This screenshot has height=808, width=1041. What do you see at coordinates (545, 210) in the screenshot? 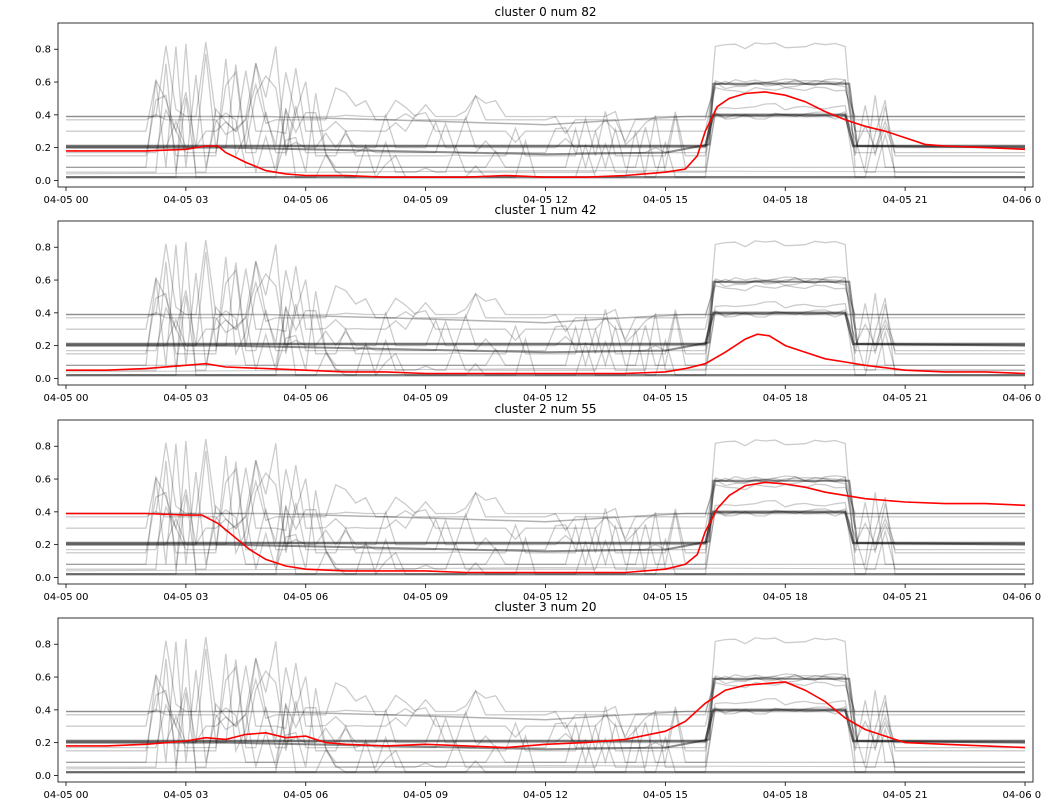
I see `chart-title: cluster 1 num 42` at bounding box center [545, 210].